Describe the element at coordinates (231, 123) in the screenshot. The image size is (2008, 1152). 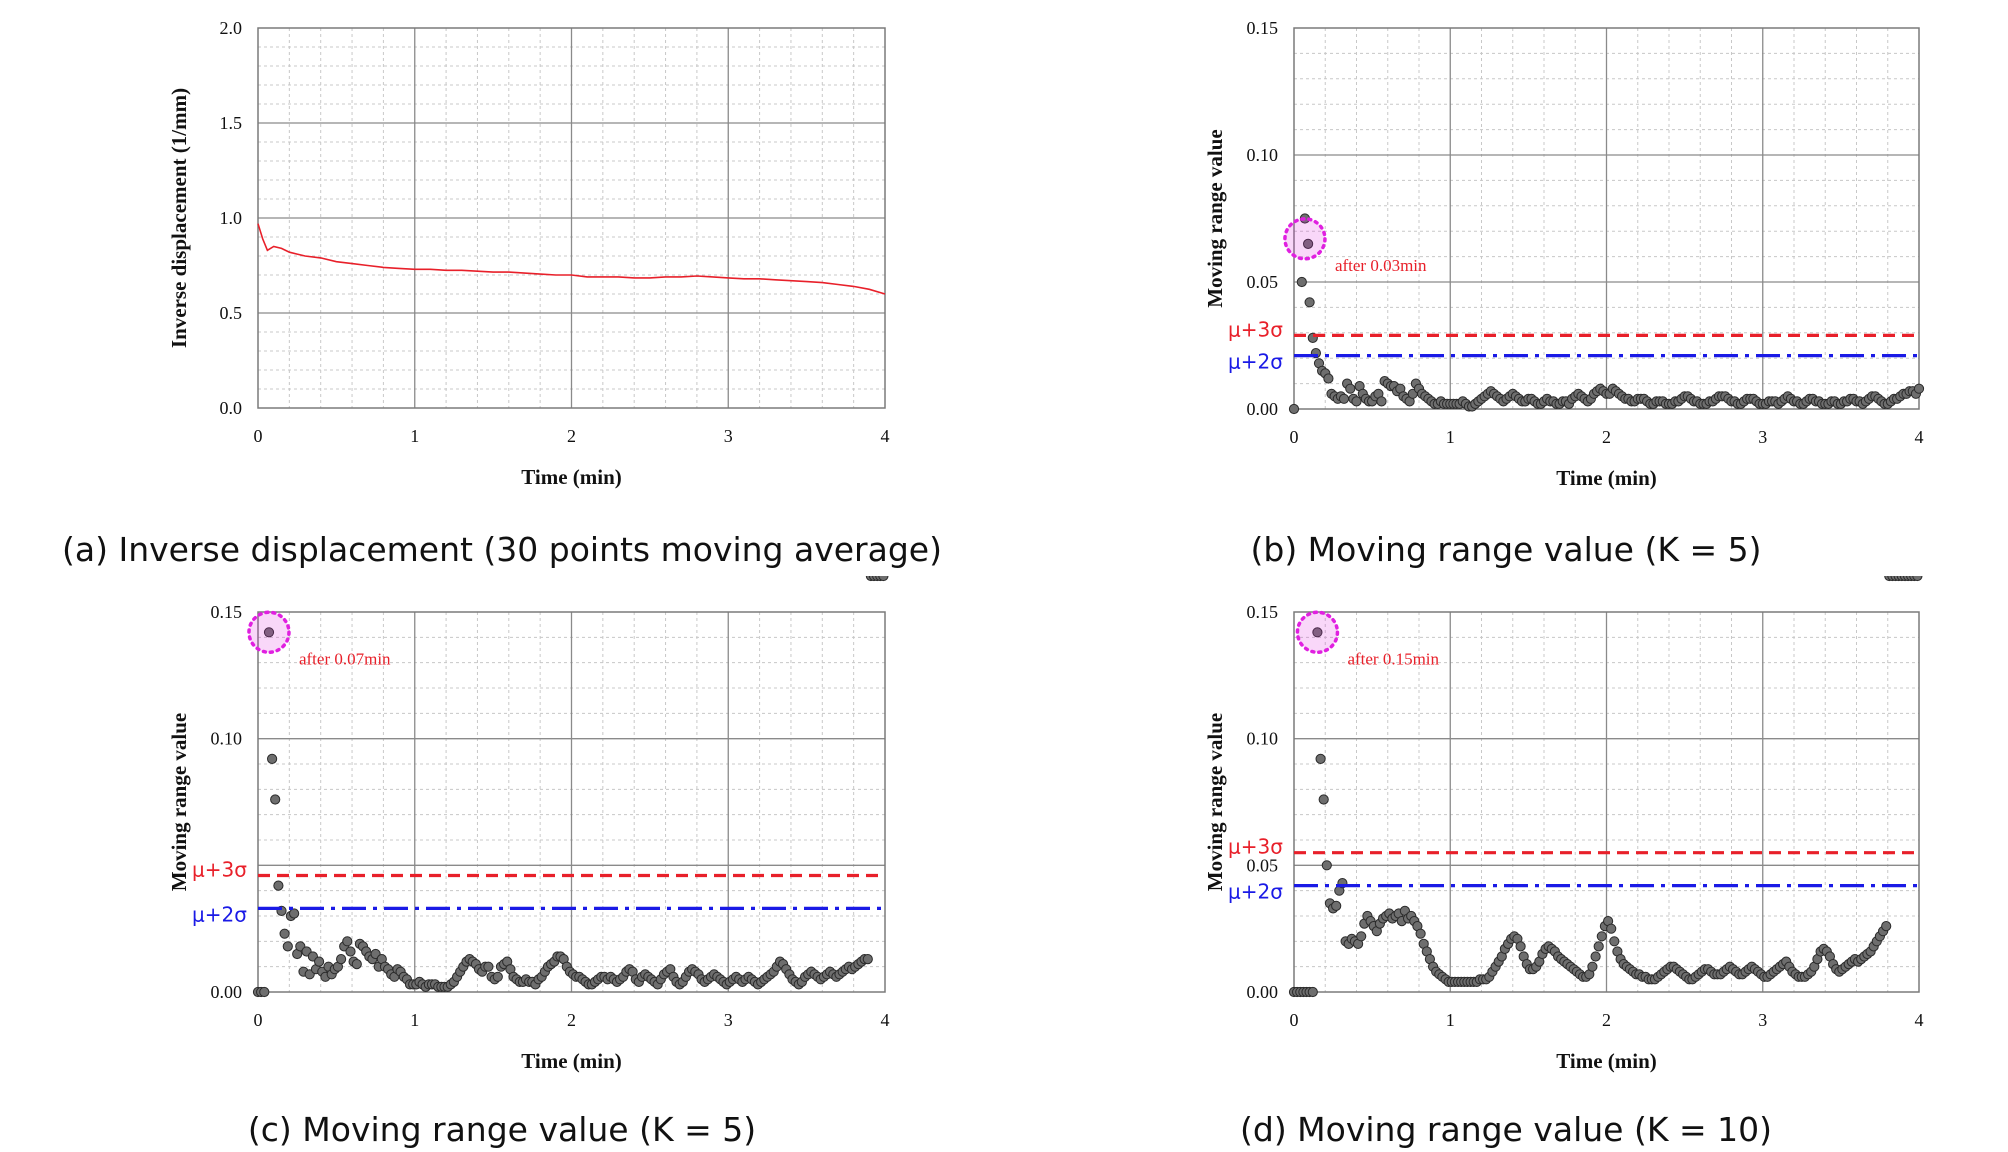
I see `y-tick-label: 1.5` at that location.